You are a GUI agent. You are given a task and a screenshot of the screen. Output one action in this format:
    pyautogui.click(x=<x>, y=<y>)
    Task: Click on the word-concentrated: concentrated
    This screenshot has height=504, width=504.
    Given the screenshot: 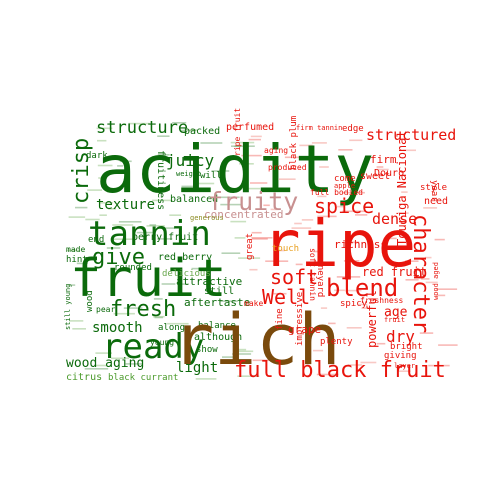 What is the action you would take?
    pyautogui.click(x=243, y=214)
    